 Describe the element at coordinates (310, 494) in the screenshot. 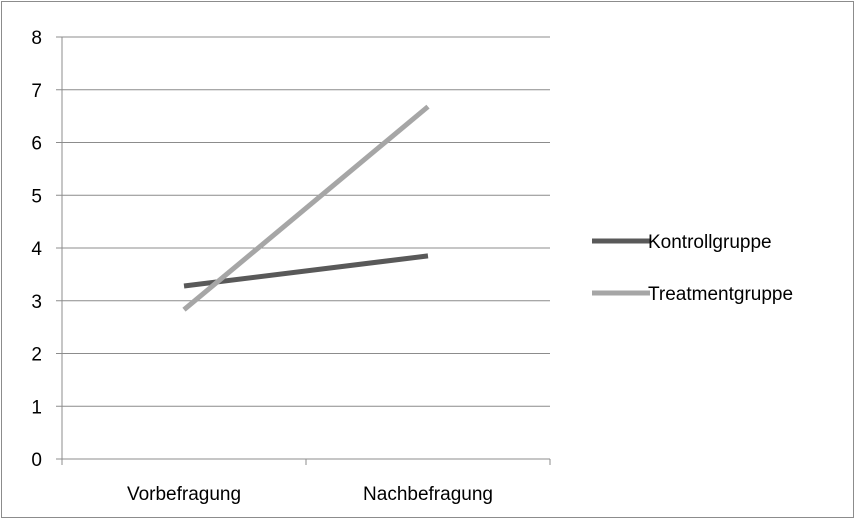

I see `x-tick-labels: Vorbefragung Nachbefragung` at that location.